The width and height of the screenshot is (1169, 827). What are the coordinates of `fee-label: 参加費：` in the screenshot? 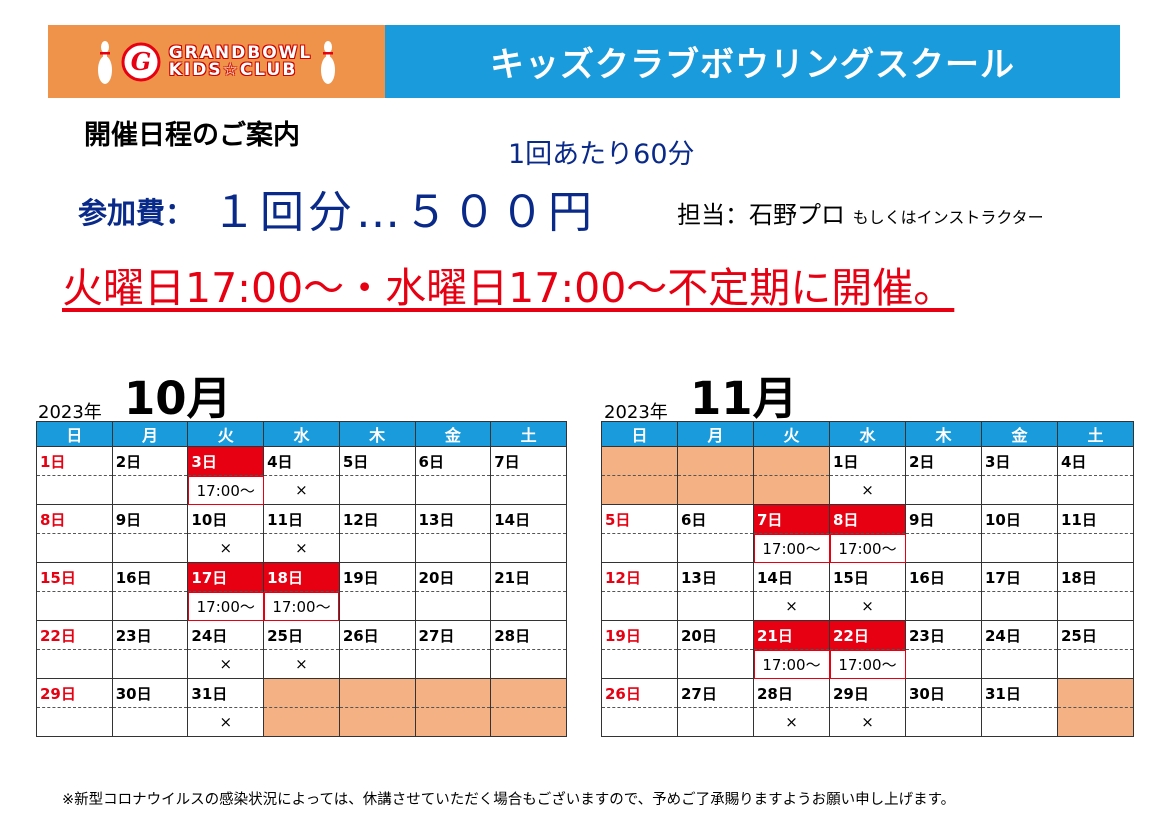 It's located at (136, 213).